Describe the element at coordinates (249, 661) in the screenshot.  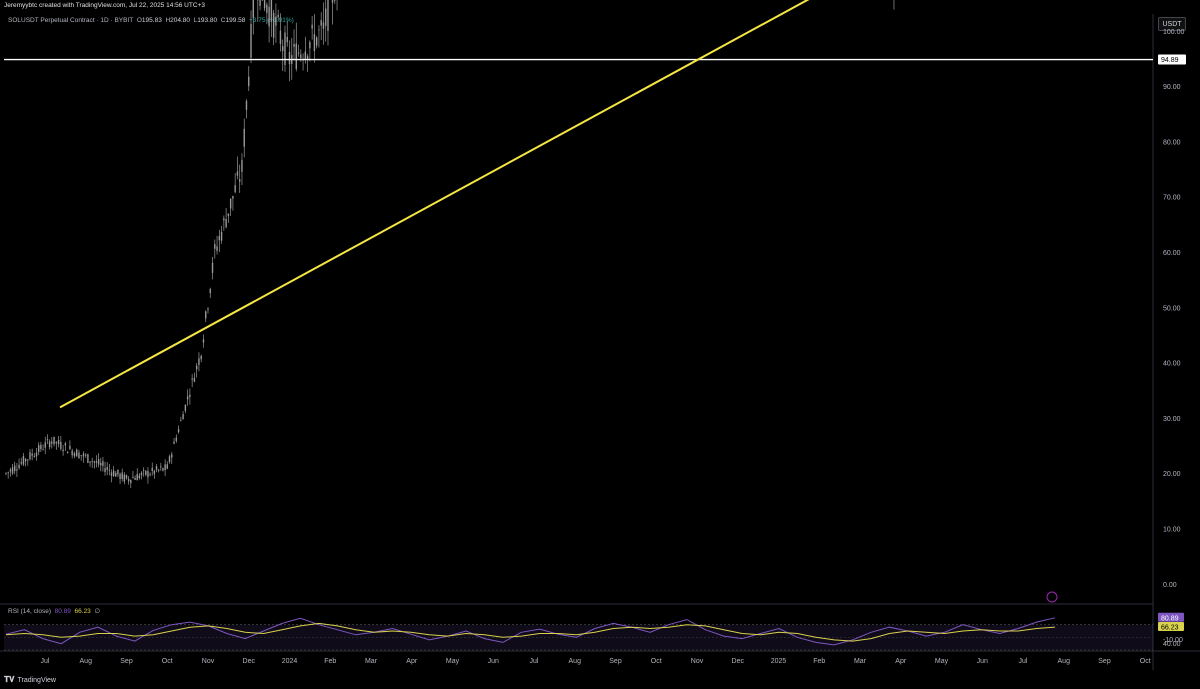
I see `x-axis-tick-label: Dec` at that location.